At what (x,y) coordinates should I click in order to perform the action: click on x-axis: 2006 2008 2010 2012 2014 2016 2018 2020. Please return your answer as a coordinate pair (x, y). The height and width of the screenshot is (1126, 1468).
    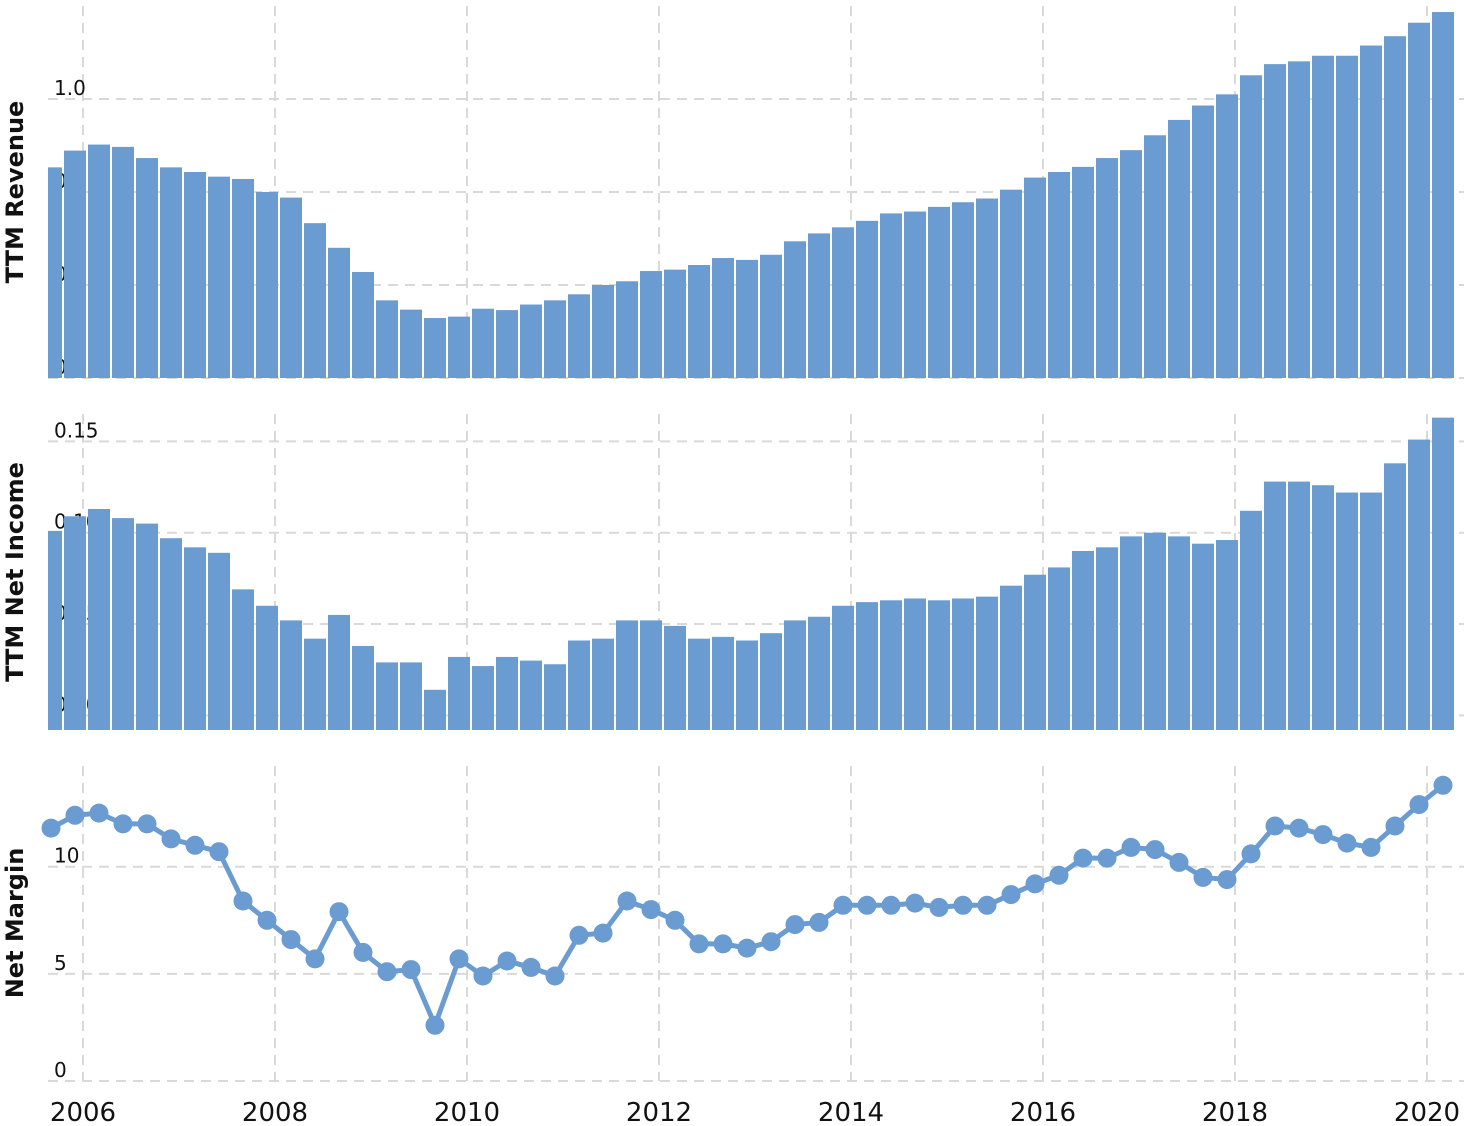
    Looking at the image, I should click on (755, 1112).